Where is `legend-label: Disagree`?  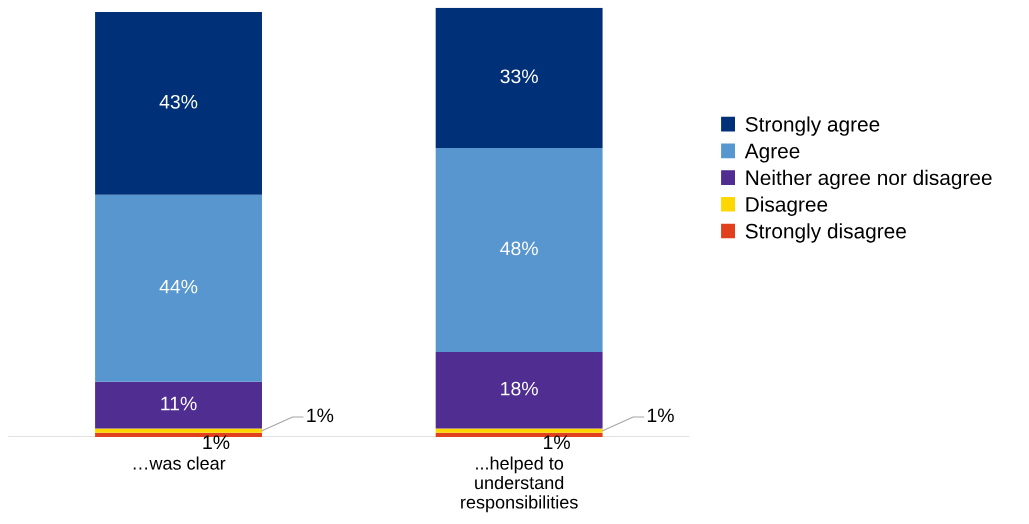
legend-label: Disagree is located at coordinates (787, 206).